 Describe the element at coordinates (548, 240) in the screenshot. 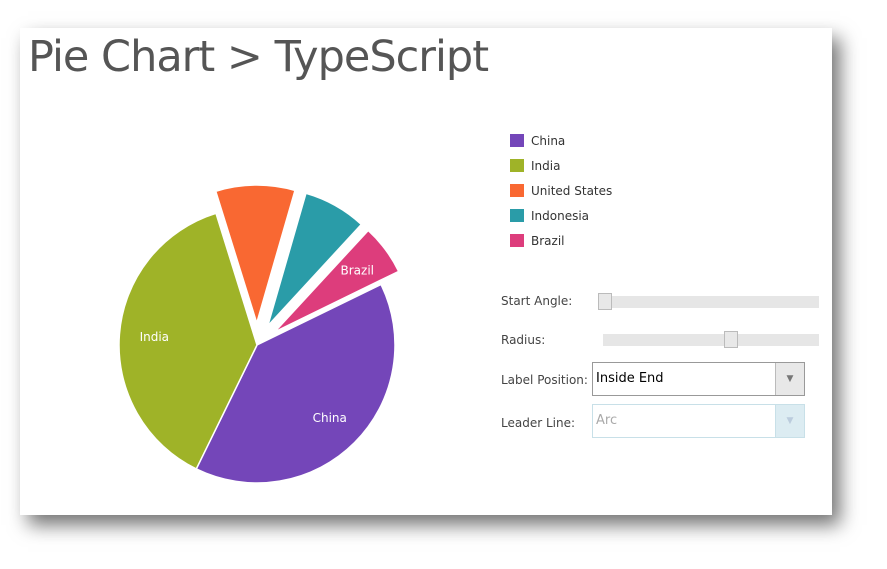

I see `legend-label: Brazil` at that location.